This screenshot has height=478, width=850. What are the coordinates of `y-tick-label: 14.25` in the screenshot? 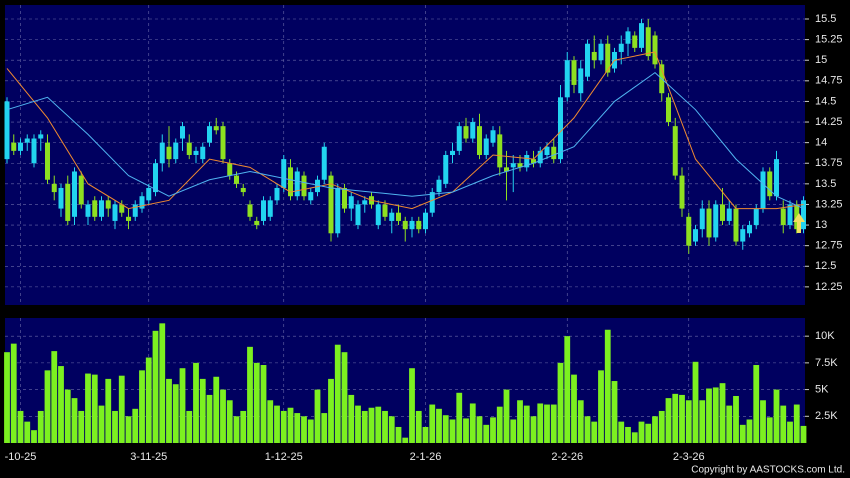 It's located at (829, 122).